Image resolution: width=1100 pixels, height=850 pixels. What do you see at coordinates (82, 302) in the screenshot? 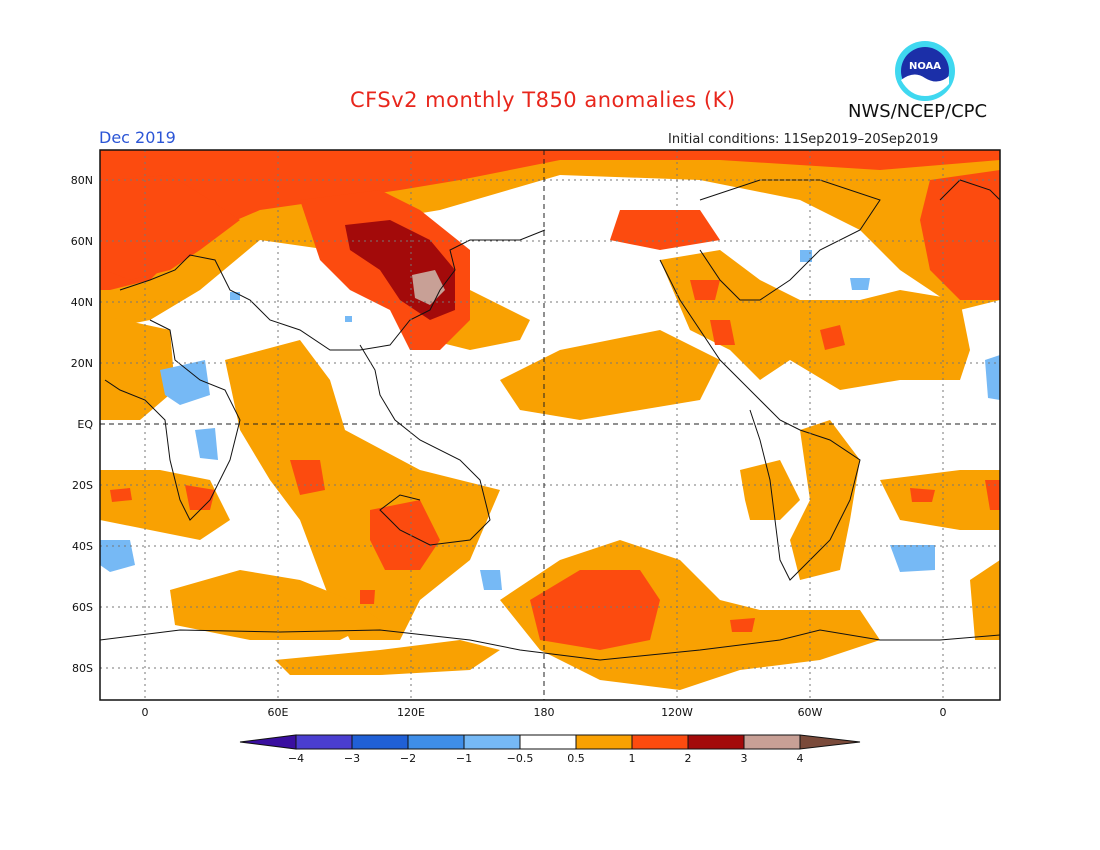
I see `lat-label: 40N` at bounding box center [82, 302].